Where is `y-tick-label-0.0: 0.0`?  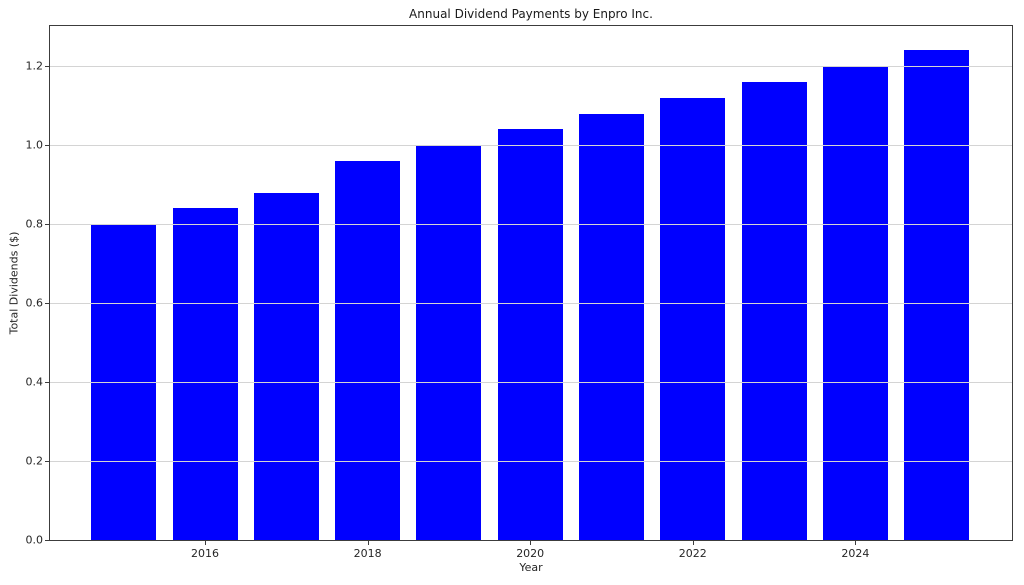 y-tick-label-0.0: 0.0 is located at coordinates (34, 540).